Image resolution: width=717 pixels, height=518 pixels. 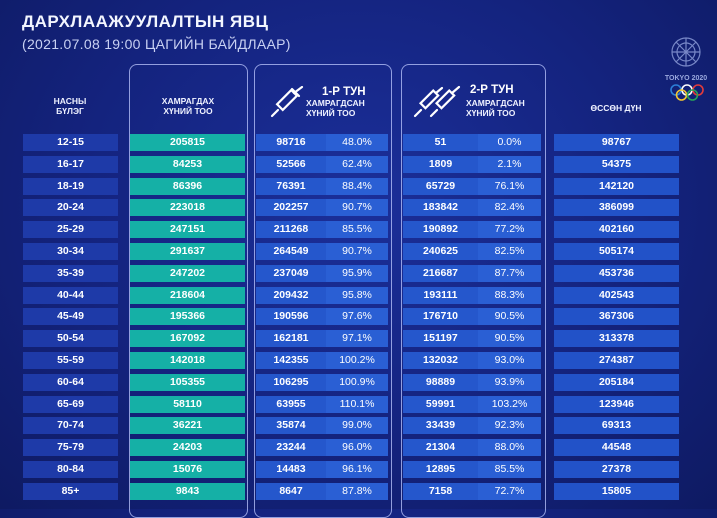 I want to click on dose2-percent-cell: 93.9%, so click(x=509, y=382).